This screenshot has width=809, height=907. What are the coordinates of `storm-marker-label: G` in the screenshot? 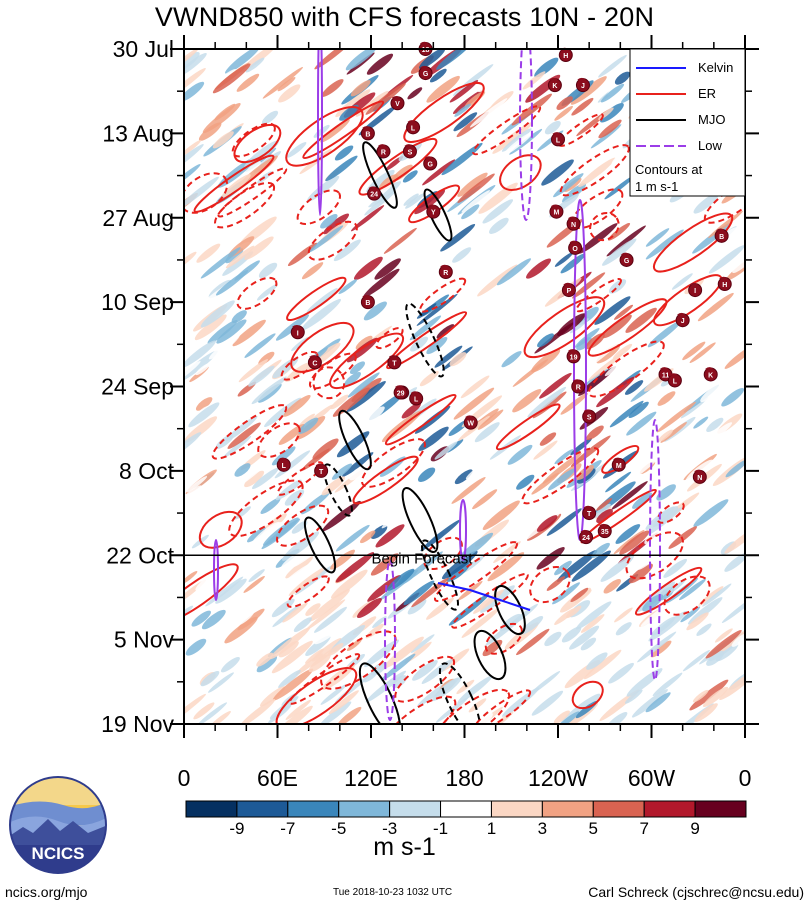 It's located at (426, 74).